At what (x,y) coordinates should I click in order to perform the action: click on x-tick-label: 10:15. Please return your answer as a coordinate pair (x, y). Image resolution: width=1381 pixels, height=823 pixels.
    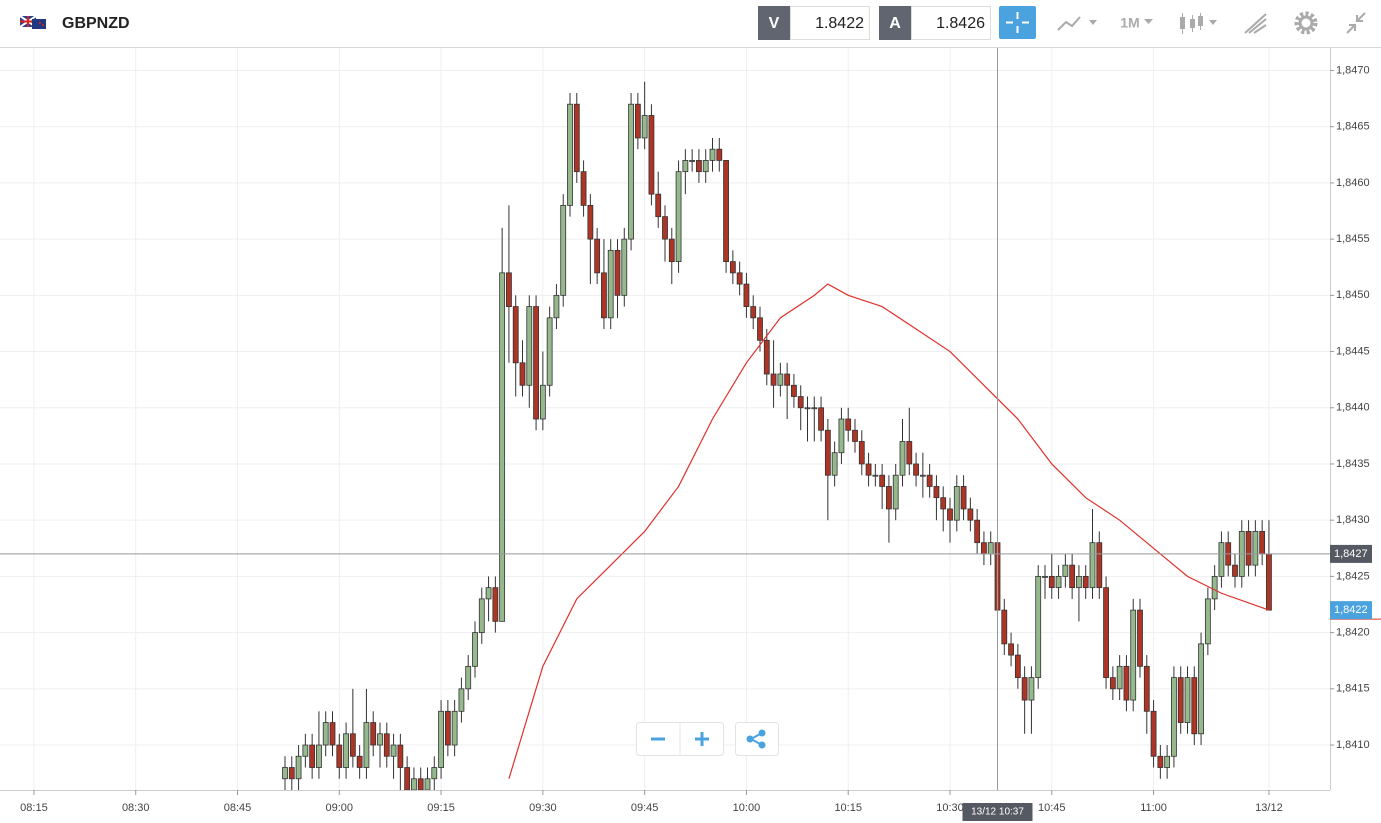
    Looking at the image, I should click on (848, 808).